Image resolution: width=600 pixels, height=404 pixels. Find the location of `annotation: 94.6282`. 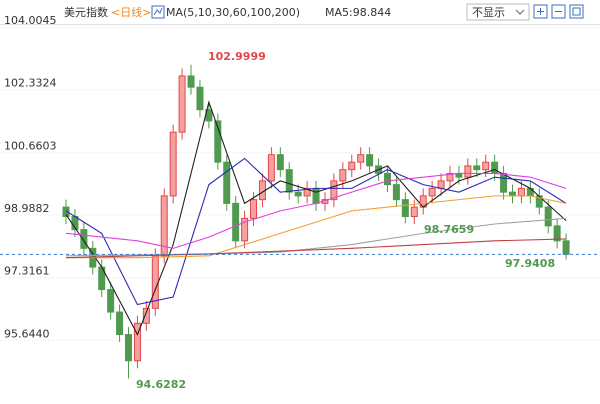

annotation: 94.6282 is located at coordinates (161, 384).